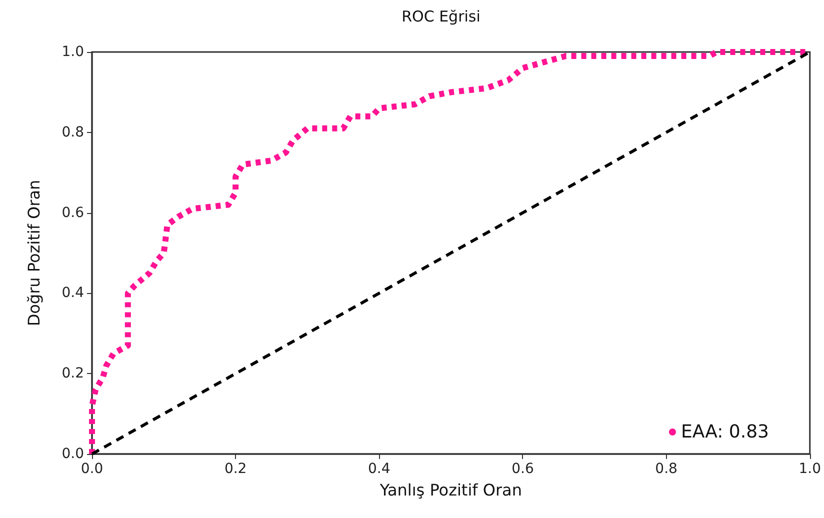 The width and height of the screenshot is (824, 518). What do you see at coordinates (523, 469) in the screenshot?
I see `x-tick-label: 0.6` at bounding box center [523, 469].